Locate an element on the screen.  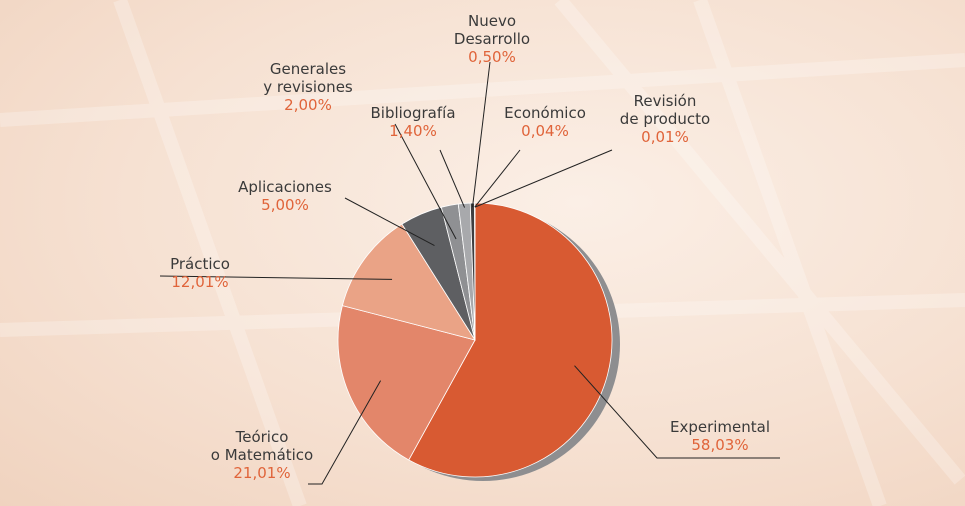
slice-label: Bibliografía 1,40% is located at coordinates (412, 122).